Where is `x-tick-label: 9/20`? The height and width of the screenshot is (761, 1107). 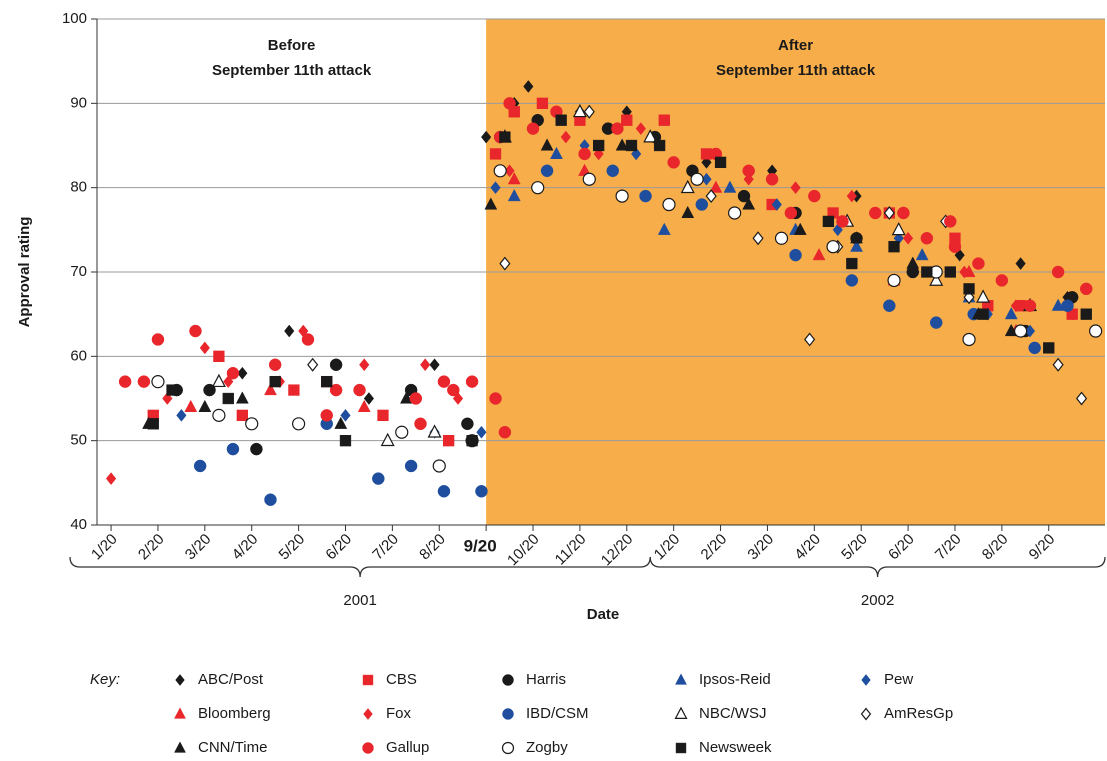 x-tick-label: 9/20 is located at coordinates (480, 545).